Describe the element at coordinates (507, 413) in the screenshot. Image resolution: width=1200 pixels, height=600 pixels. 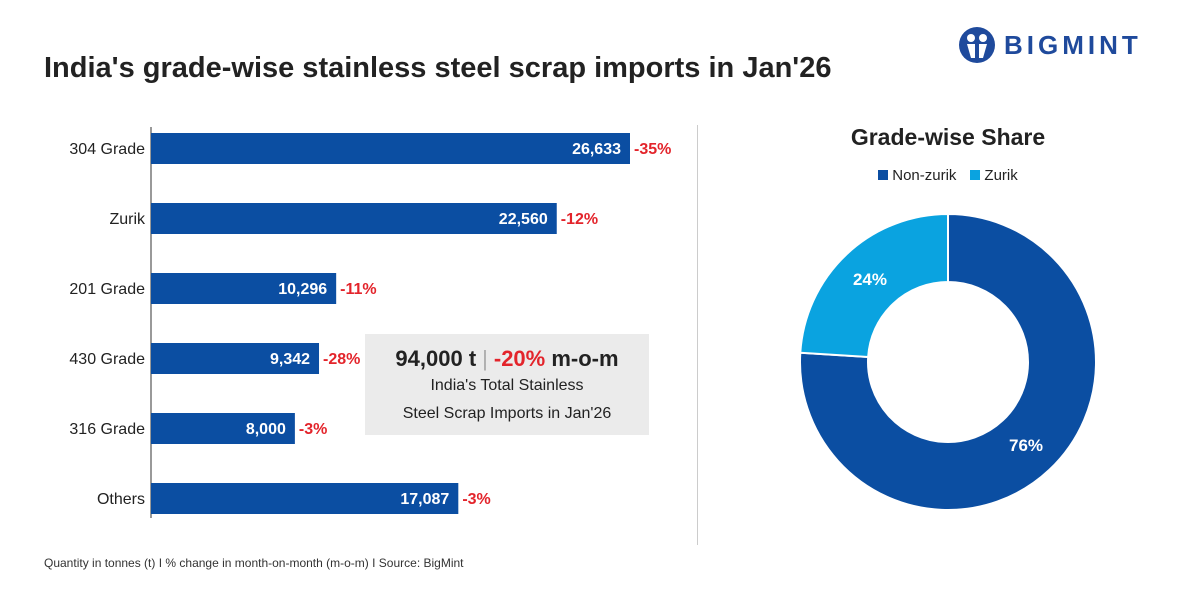
I see `summary-line2: Steel Scrap Imports in Jan'26` at that location.